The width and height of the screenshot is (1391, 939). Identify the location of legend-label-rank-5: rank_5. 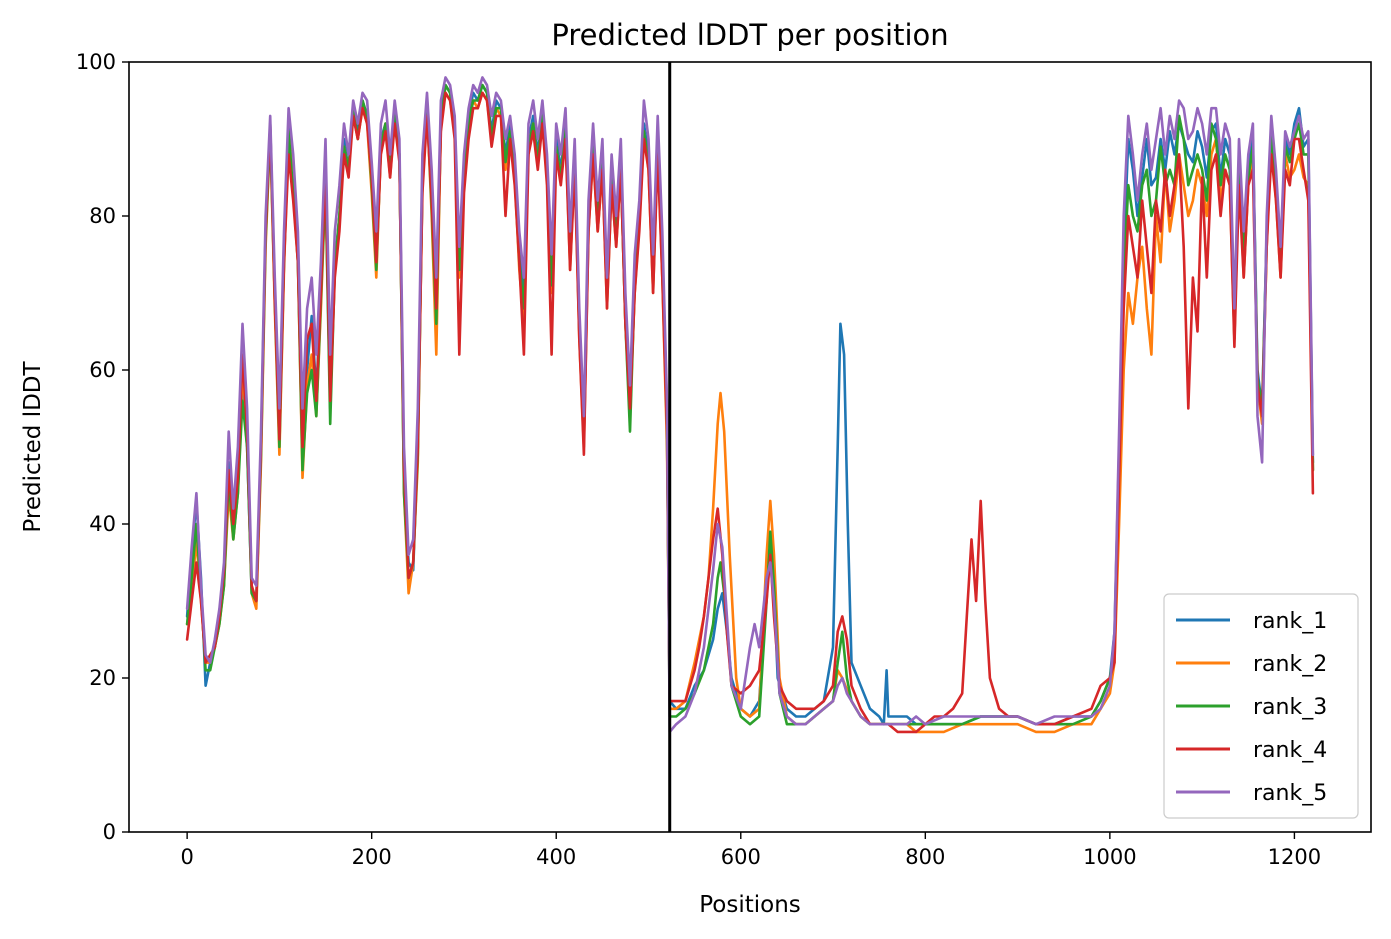
(1290, 793).